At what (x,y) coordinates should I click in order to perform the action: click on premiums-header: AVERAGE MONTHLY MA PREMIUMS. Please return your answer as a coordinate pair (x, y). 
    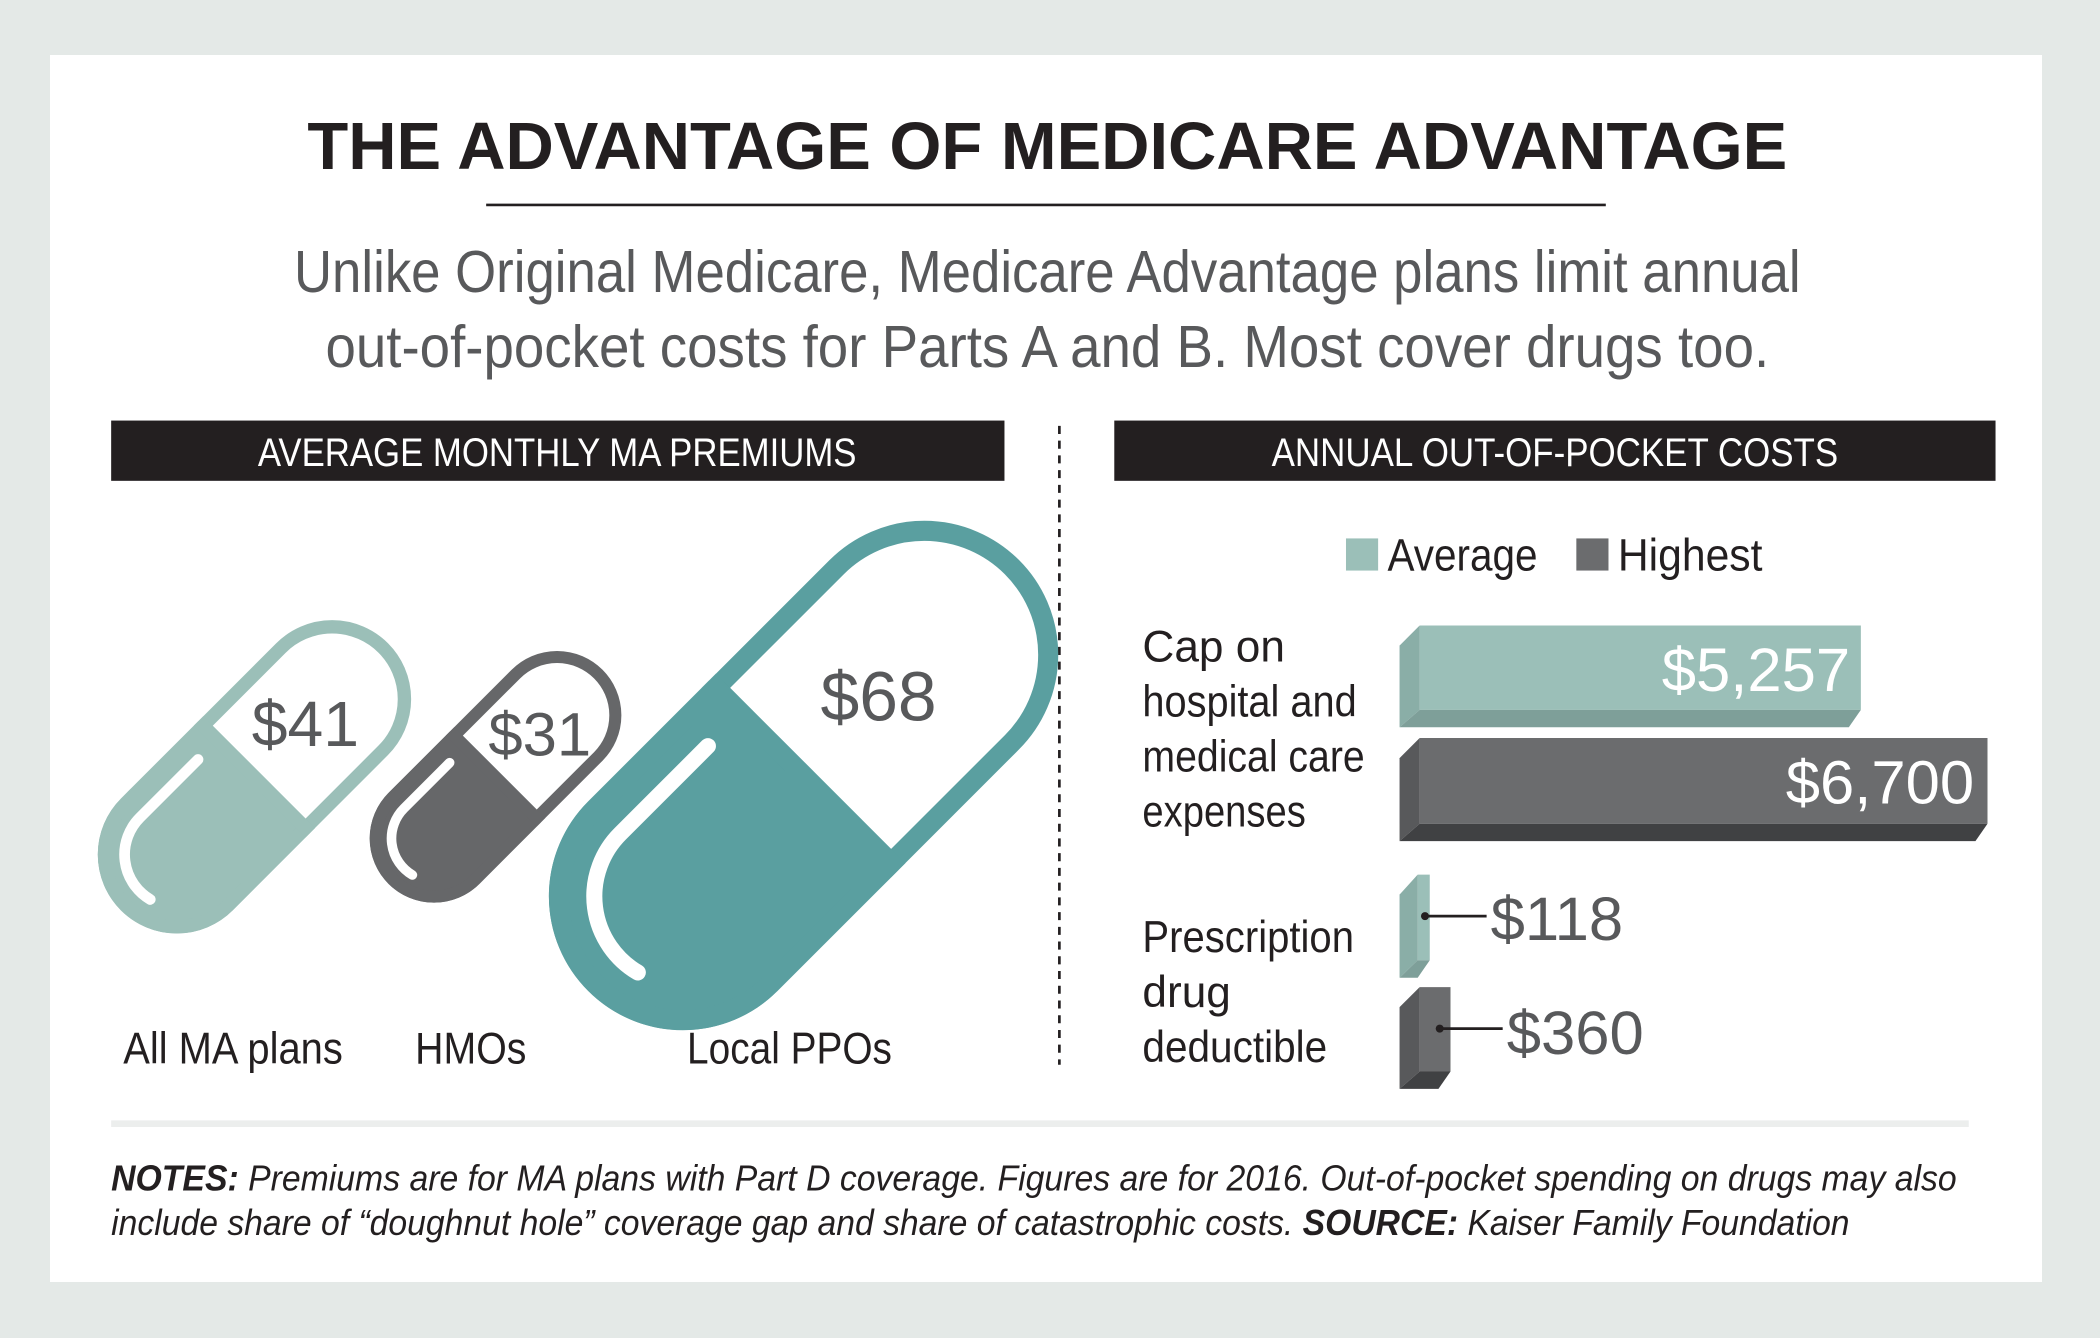
    Looking at the image, I should click on (557, 452).